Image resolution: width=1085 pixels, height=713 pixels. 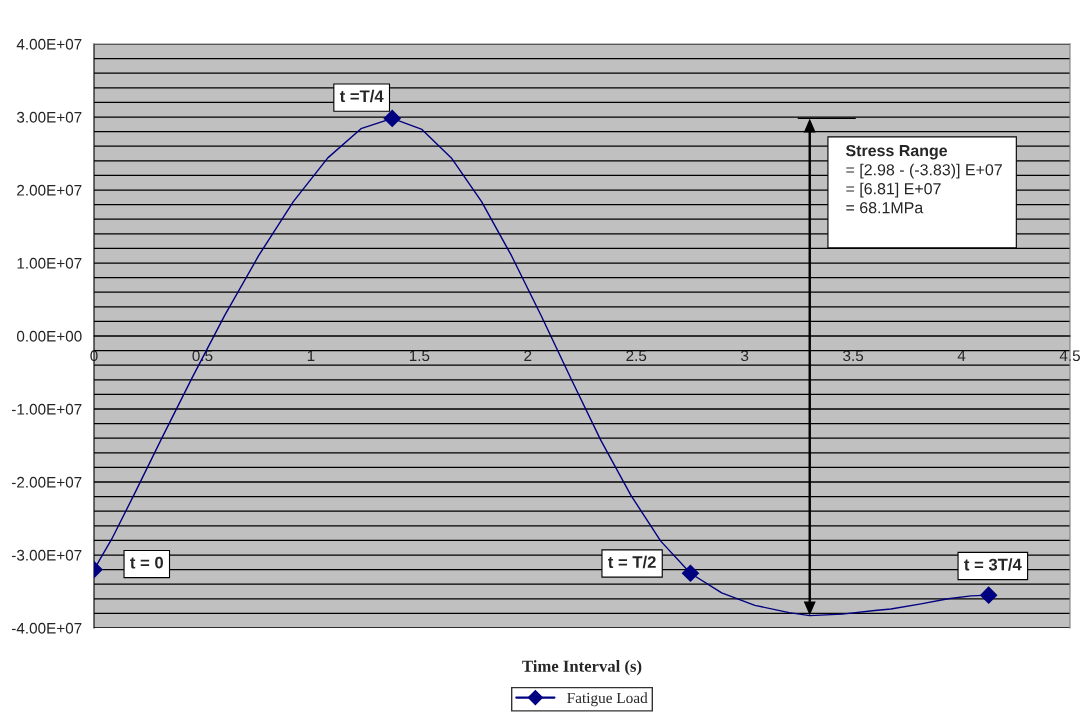 I want to click on annotation: t = 3T/4, so click(x=993, y=564).